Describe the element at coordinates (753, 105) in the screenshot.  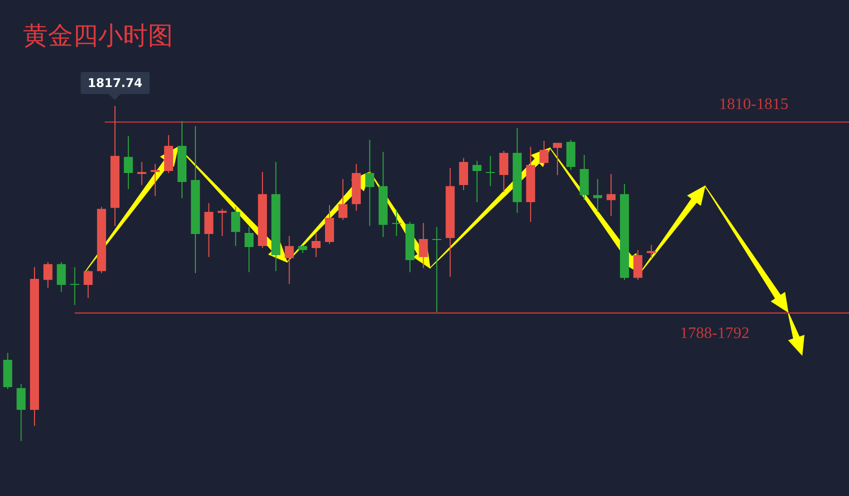
I see `annotation: 1810-1815` at that location.